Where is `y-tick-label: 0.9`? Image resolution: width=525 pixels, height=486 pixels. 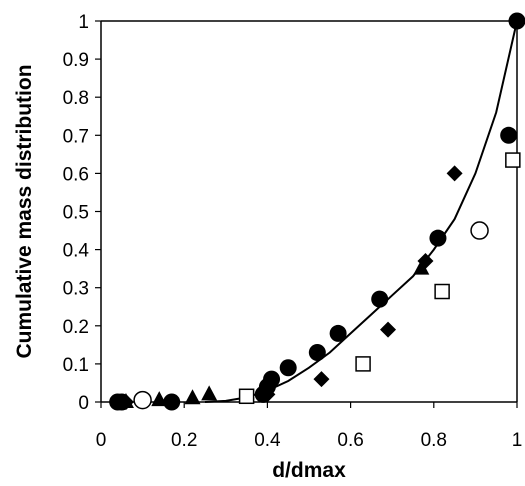
y-tick-label: 0.9 is located at coordinates (76, 60).